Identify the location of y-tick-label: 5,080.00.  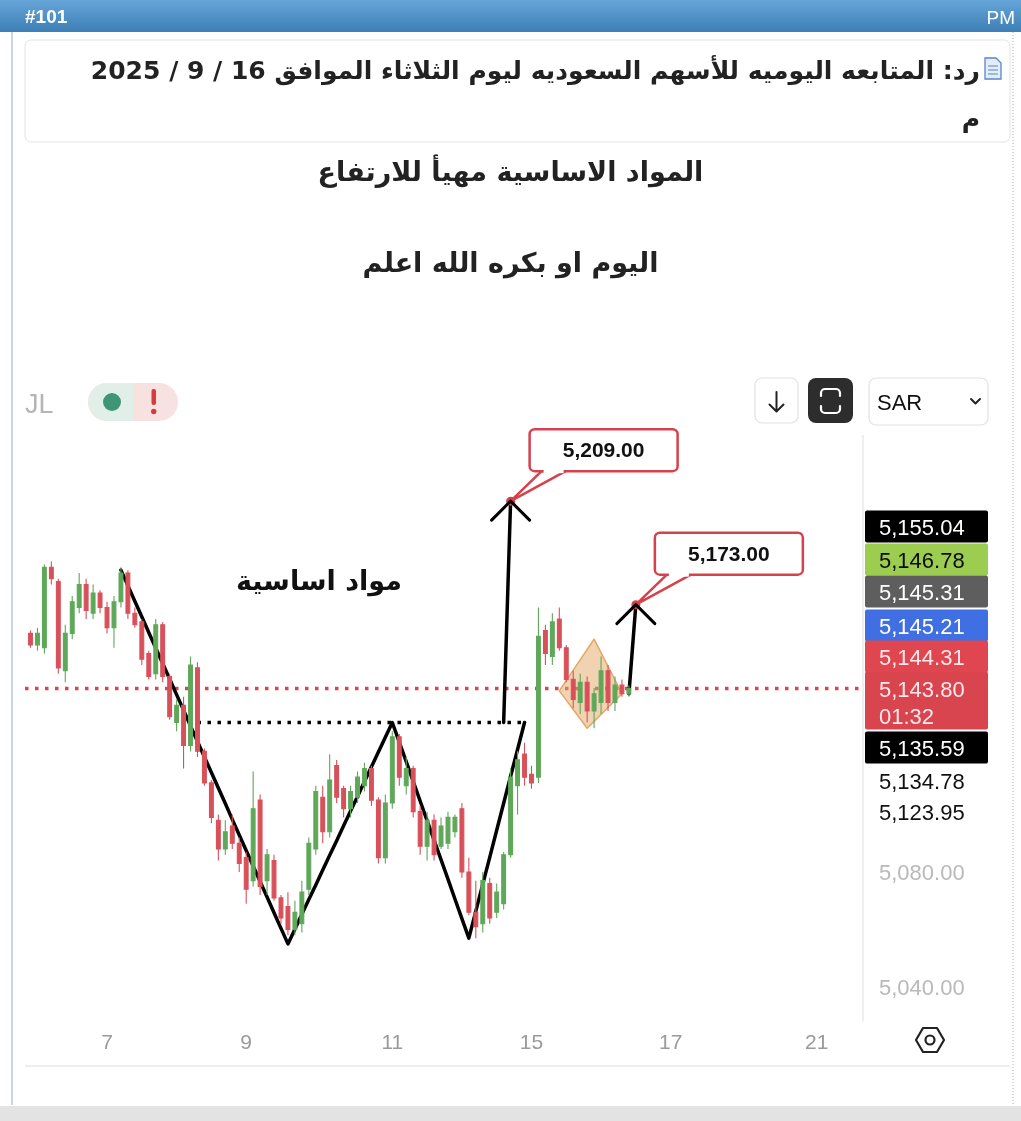
(922, 872).